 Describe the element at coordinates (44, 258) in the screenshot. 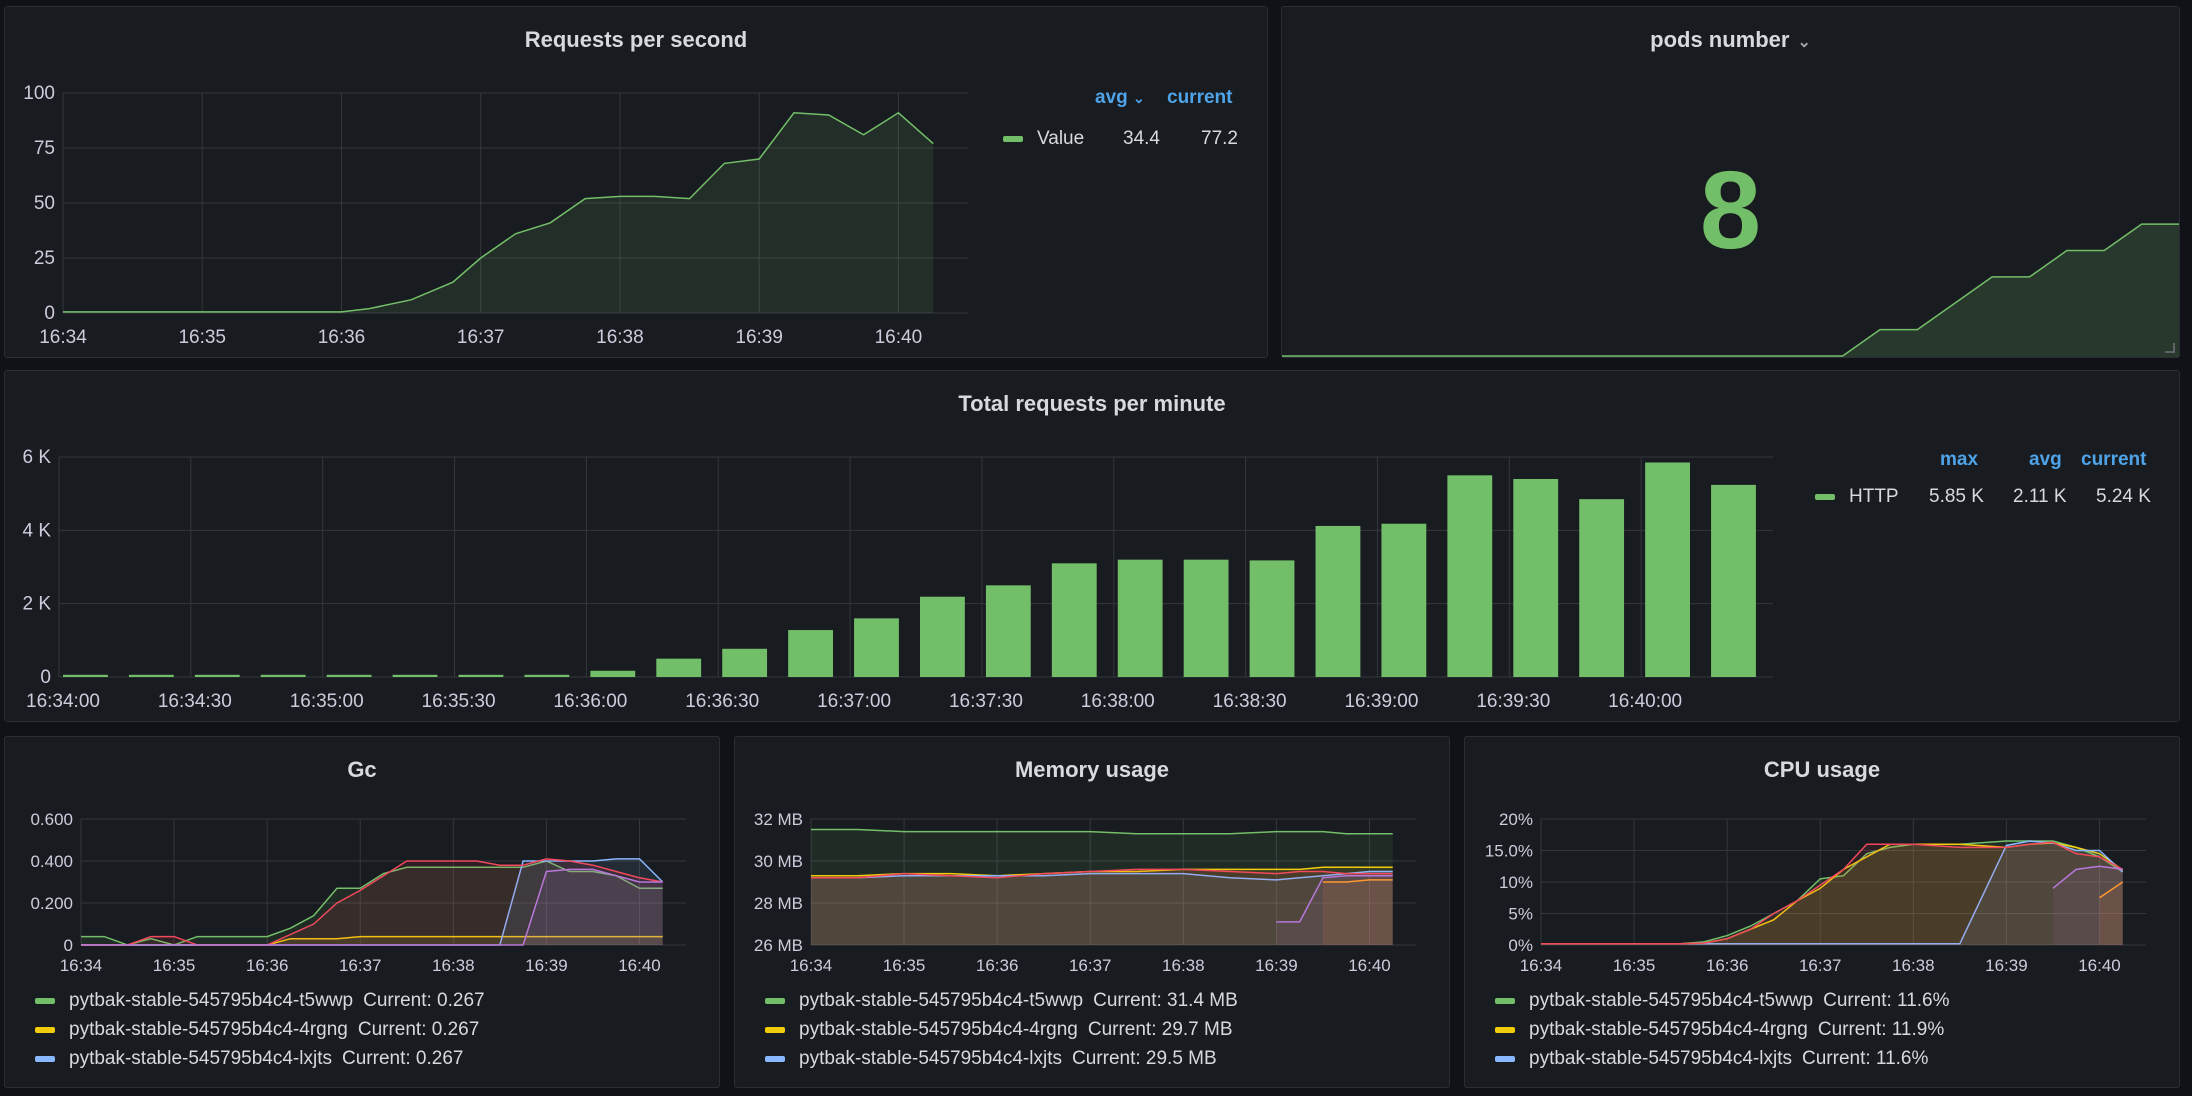

I see `y-tick-label: 25` at that location.